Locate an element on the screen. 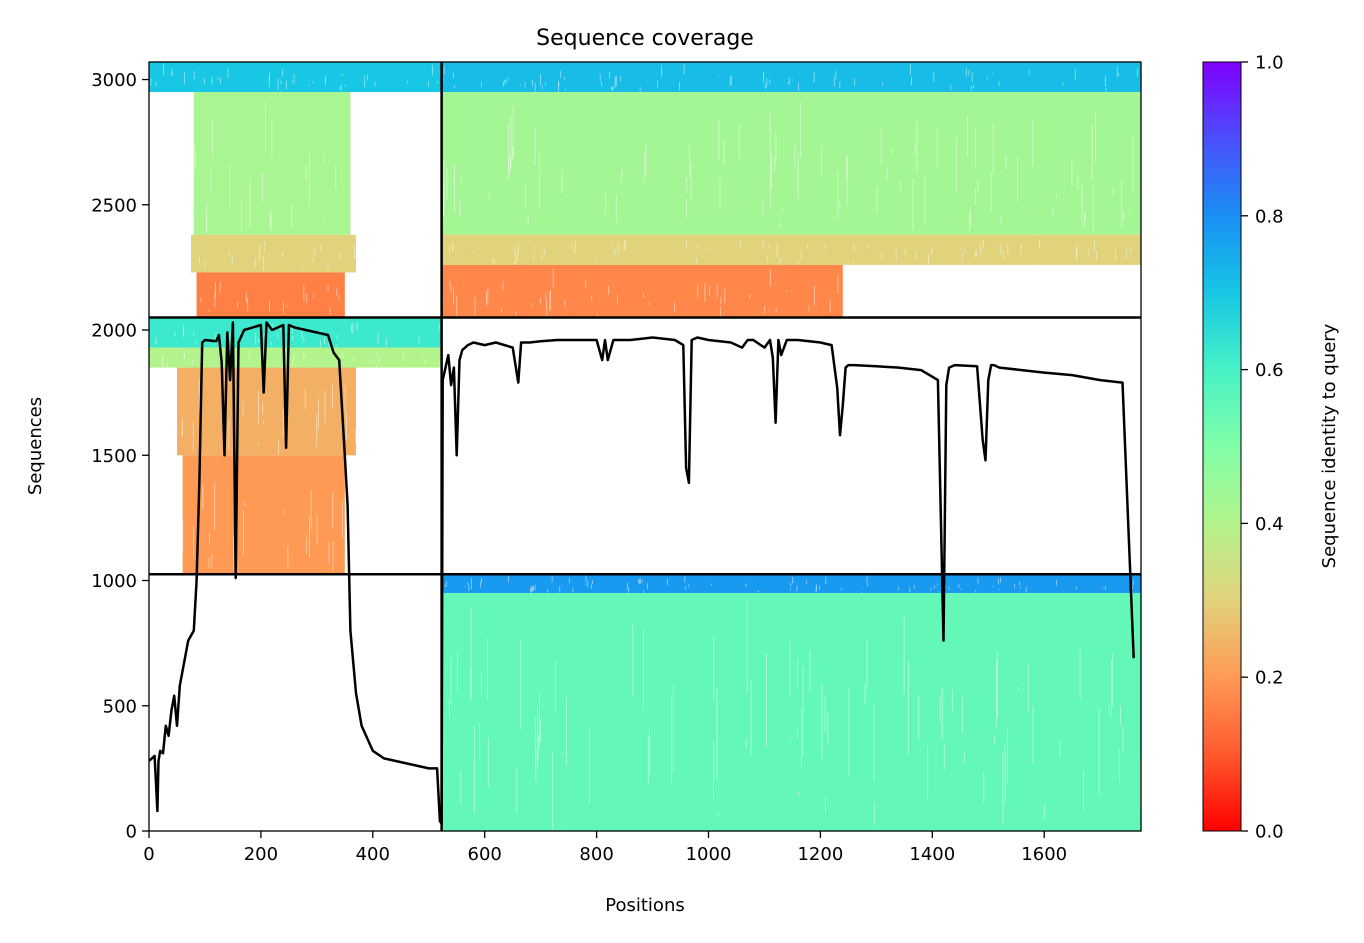  colorbar-label: Sequence identity to query is located at coordinates (1329, 445).